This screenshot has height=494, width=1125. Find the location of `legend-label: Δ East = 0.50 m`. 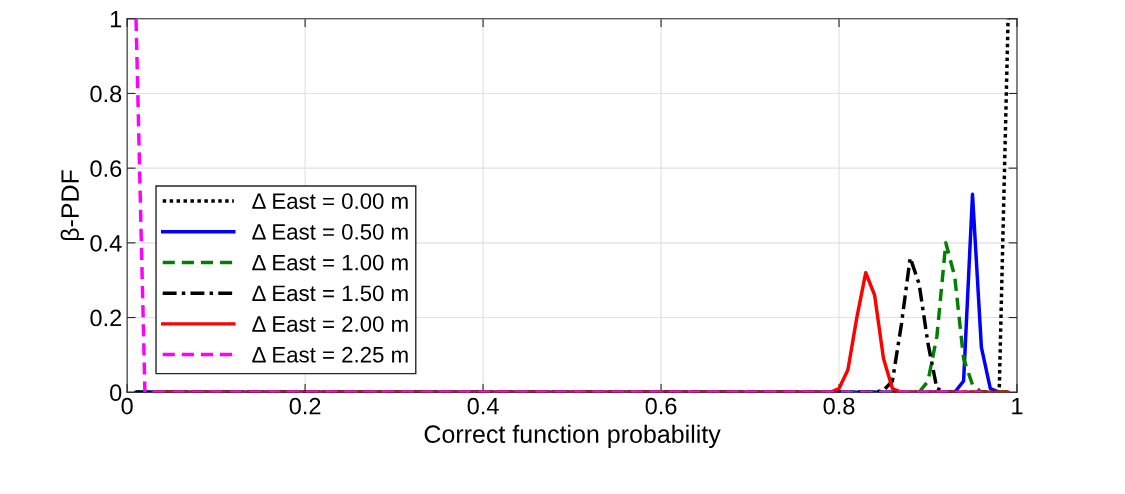

legend-label: Δ East = 0.50 m is located at coordinates (330, 232).